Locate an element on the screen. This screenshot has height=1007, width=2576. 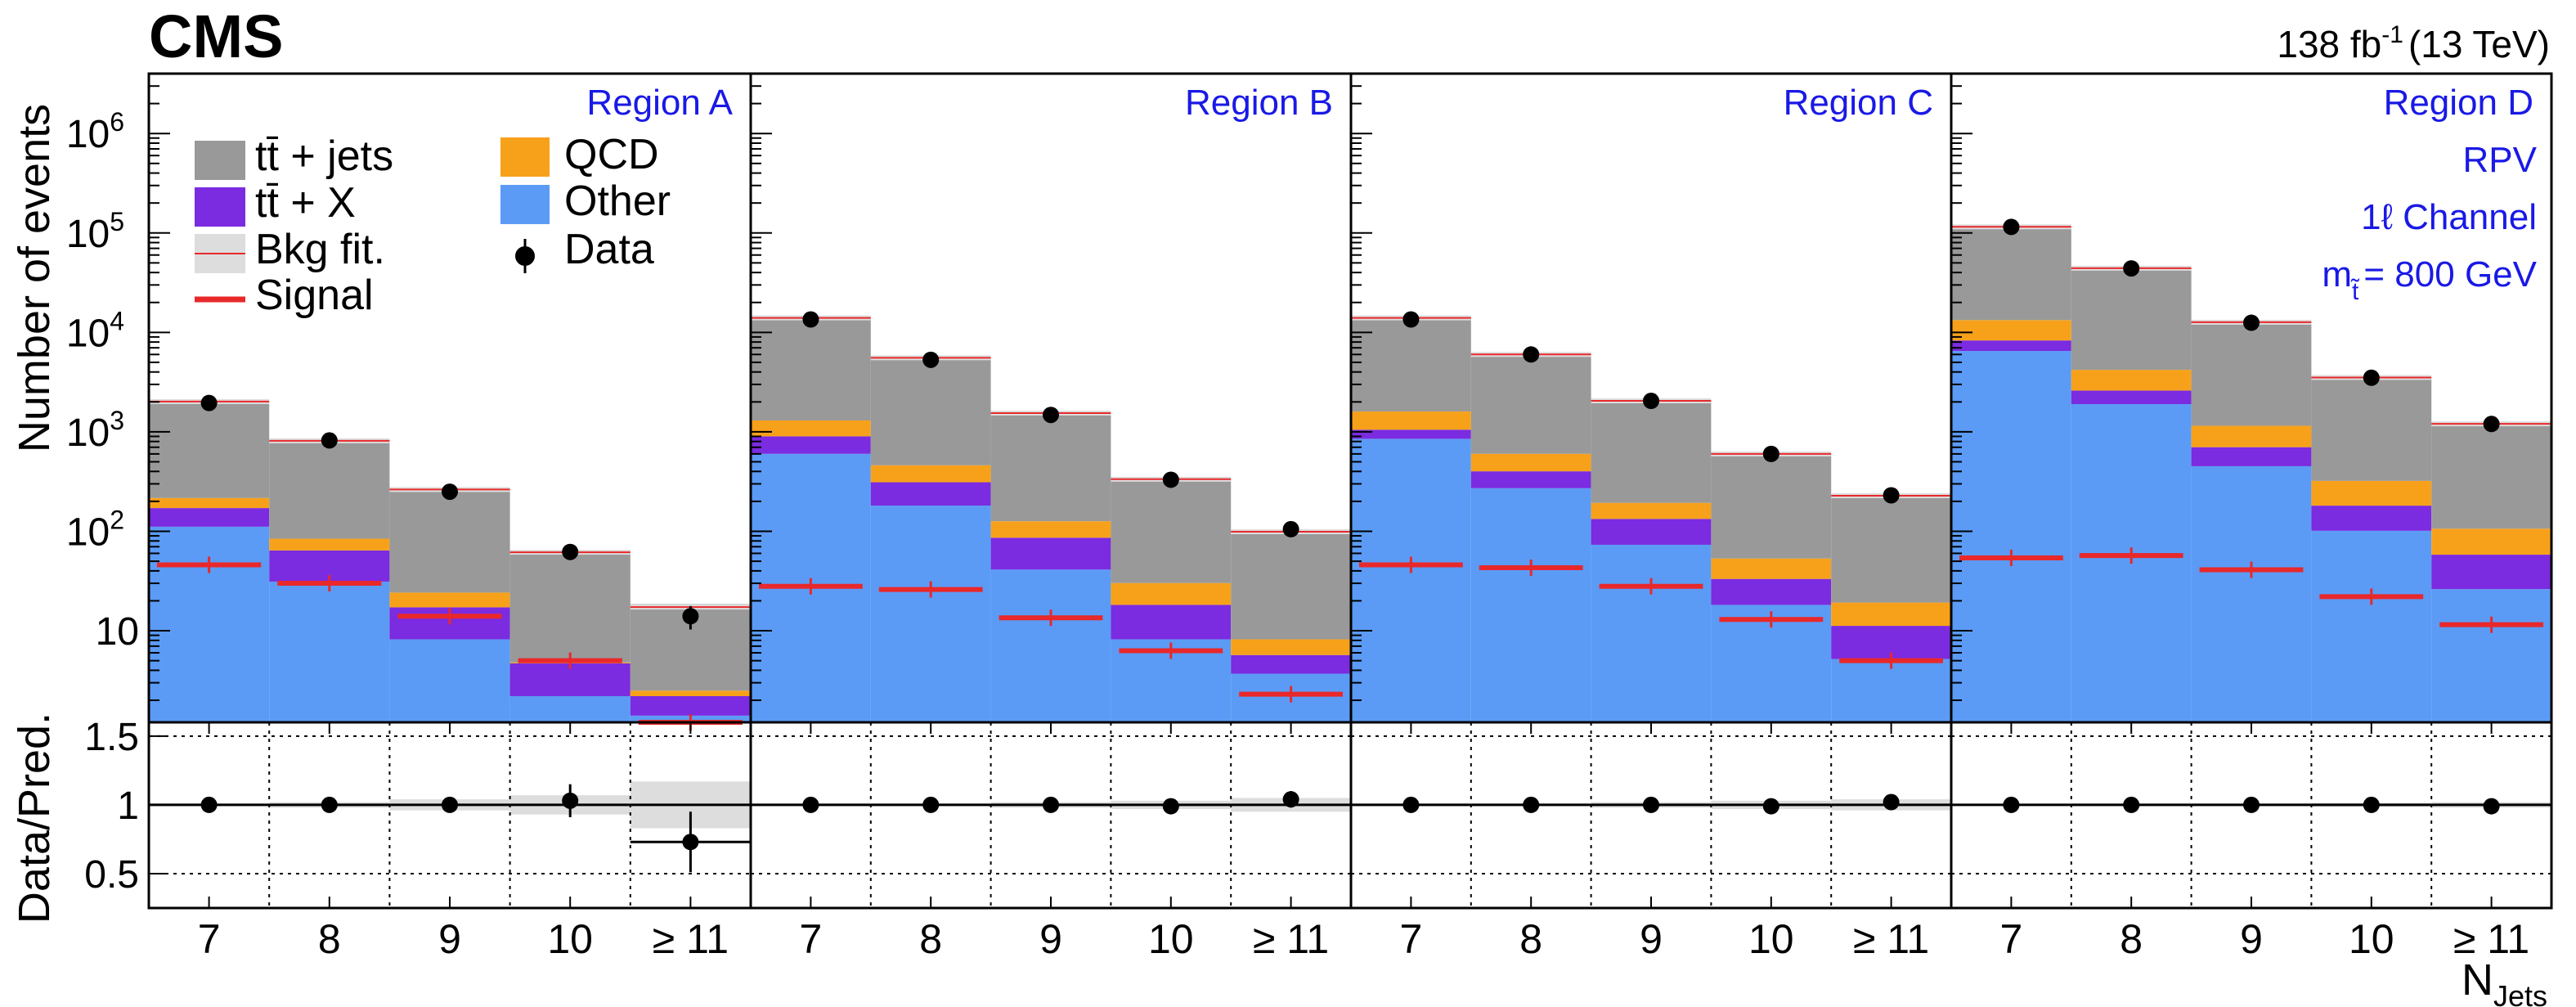
y-tick-label: 10³ is located at coordinates (95, 430).